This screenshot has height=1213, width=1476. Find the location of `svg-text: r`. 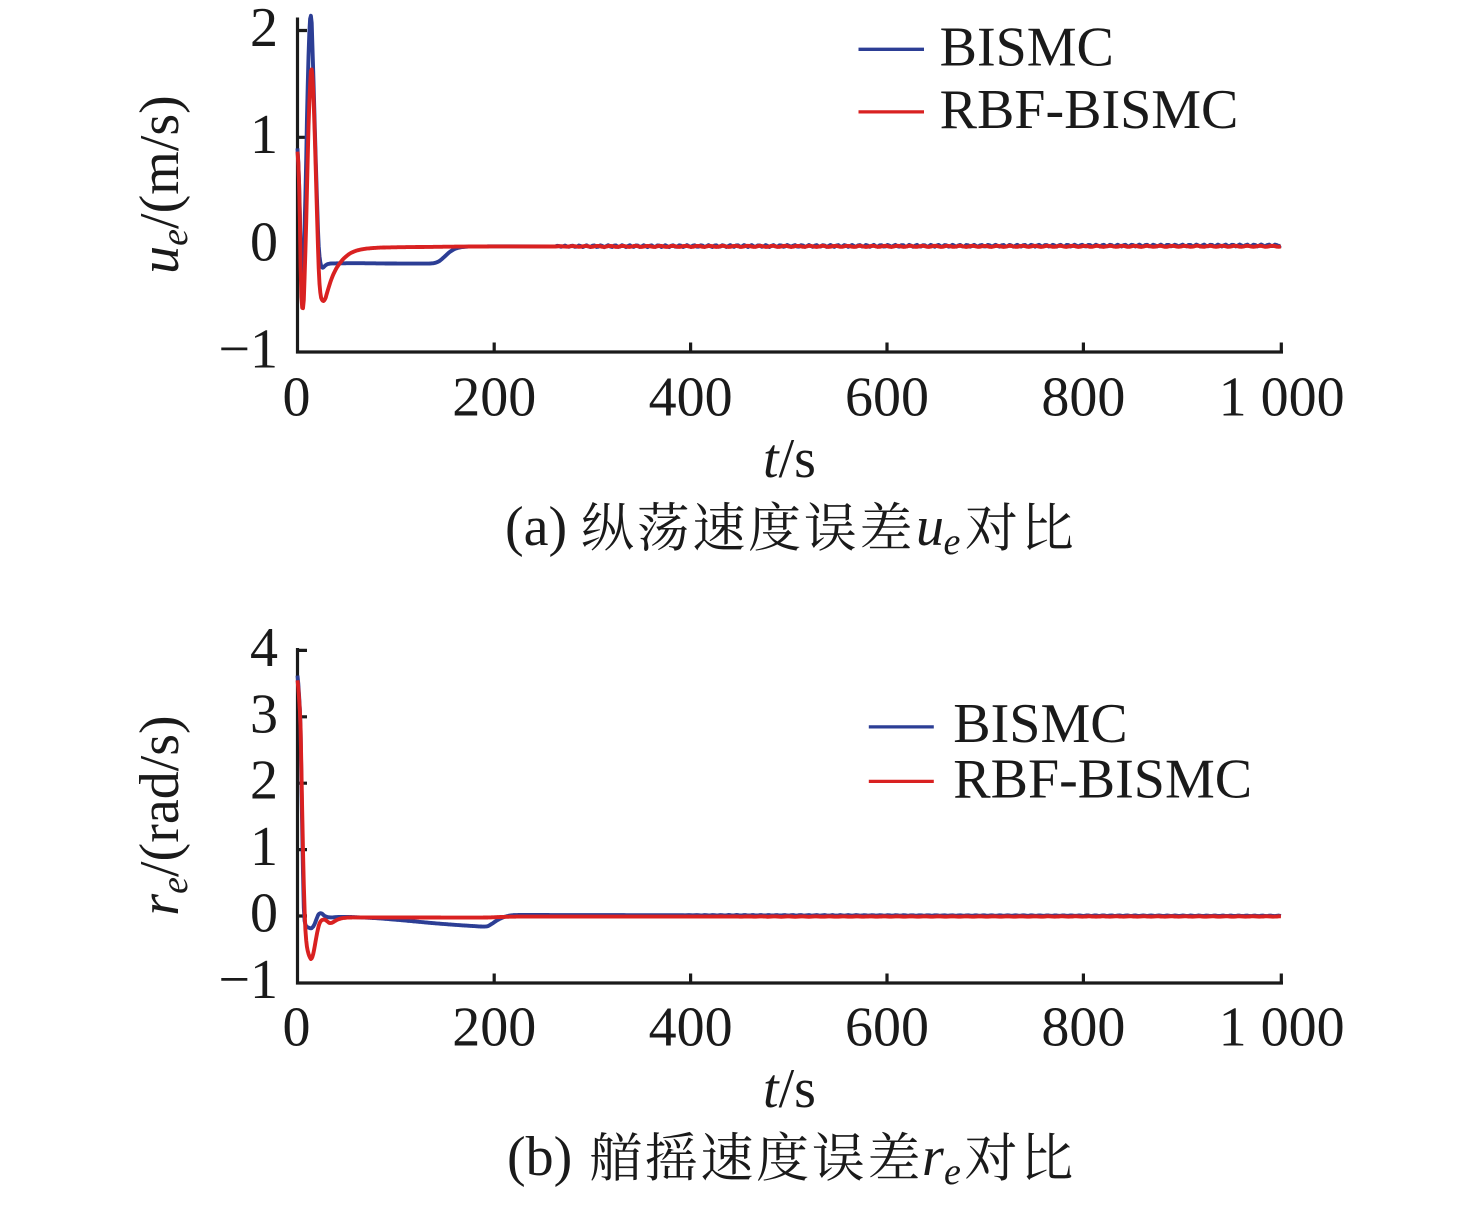

svg-text: r is located at coordinates (933, 1157).